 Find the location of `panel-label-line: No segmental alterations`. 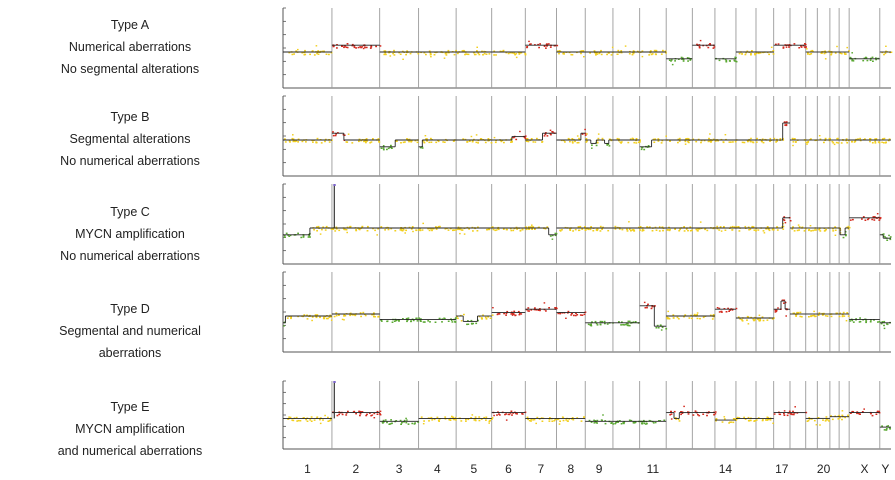

panel-label-line: No segmental alterations is located at coordinates (130, 69).